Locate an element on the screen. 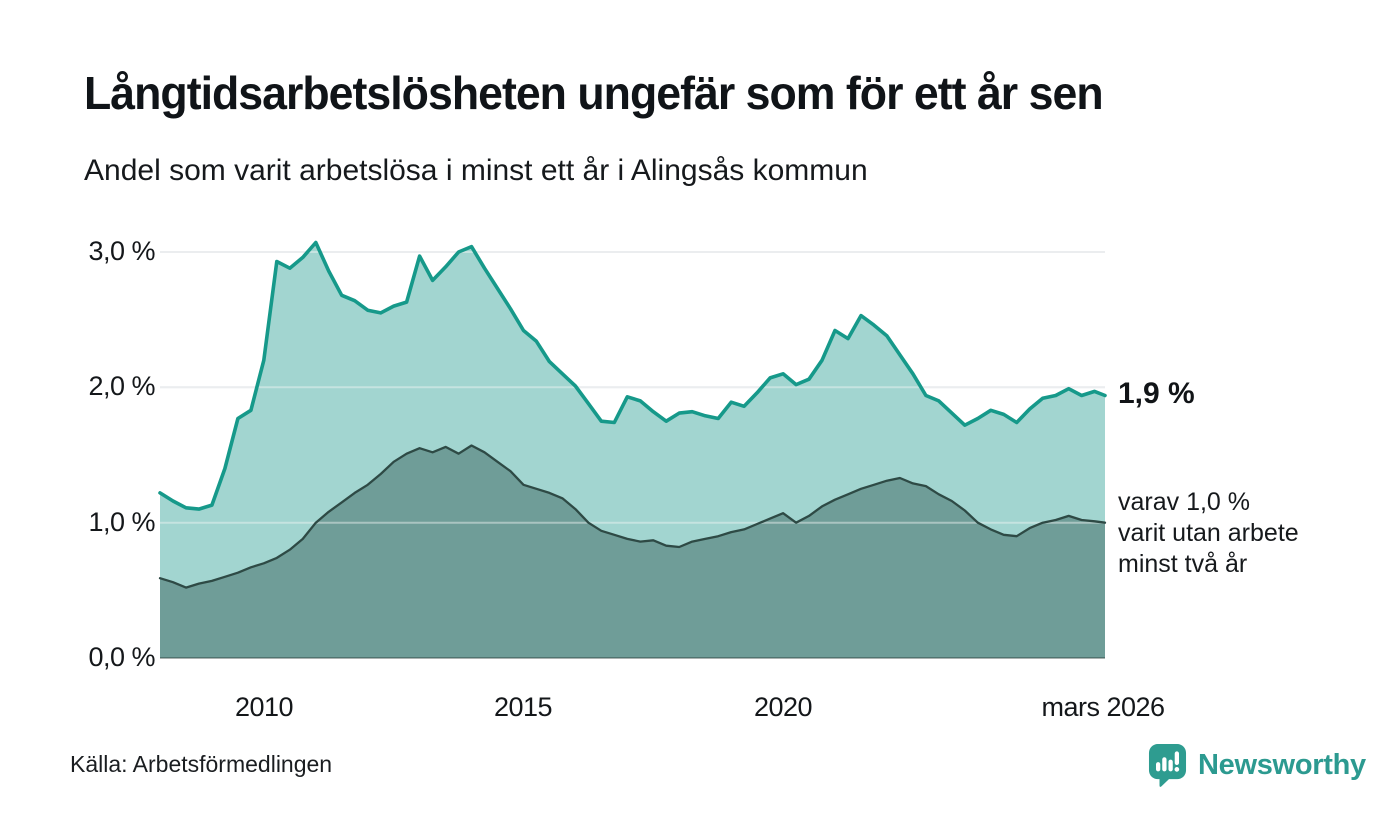 This screenshot has height=840, width=1400. x-tick-label: 2015 is located at coordinates (523, 707).